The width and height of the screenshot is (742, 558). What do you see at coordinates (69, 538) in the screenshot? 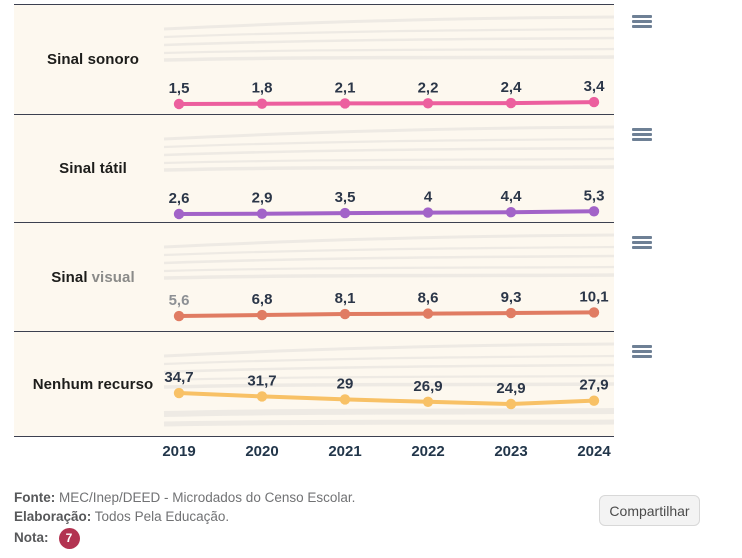
I see `note-badge: 7` at bounding box center [69, 538].